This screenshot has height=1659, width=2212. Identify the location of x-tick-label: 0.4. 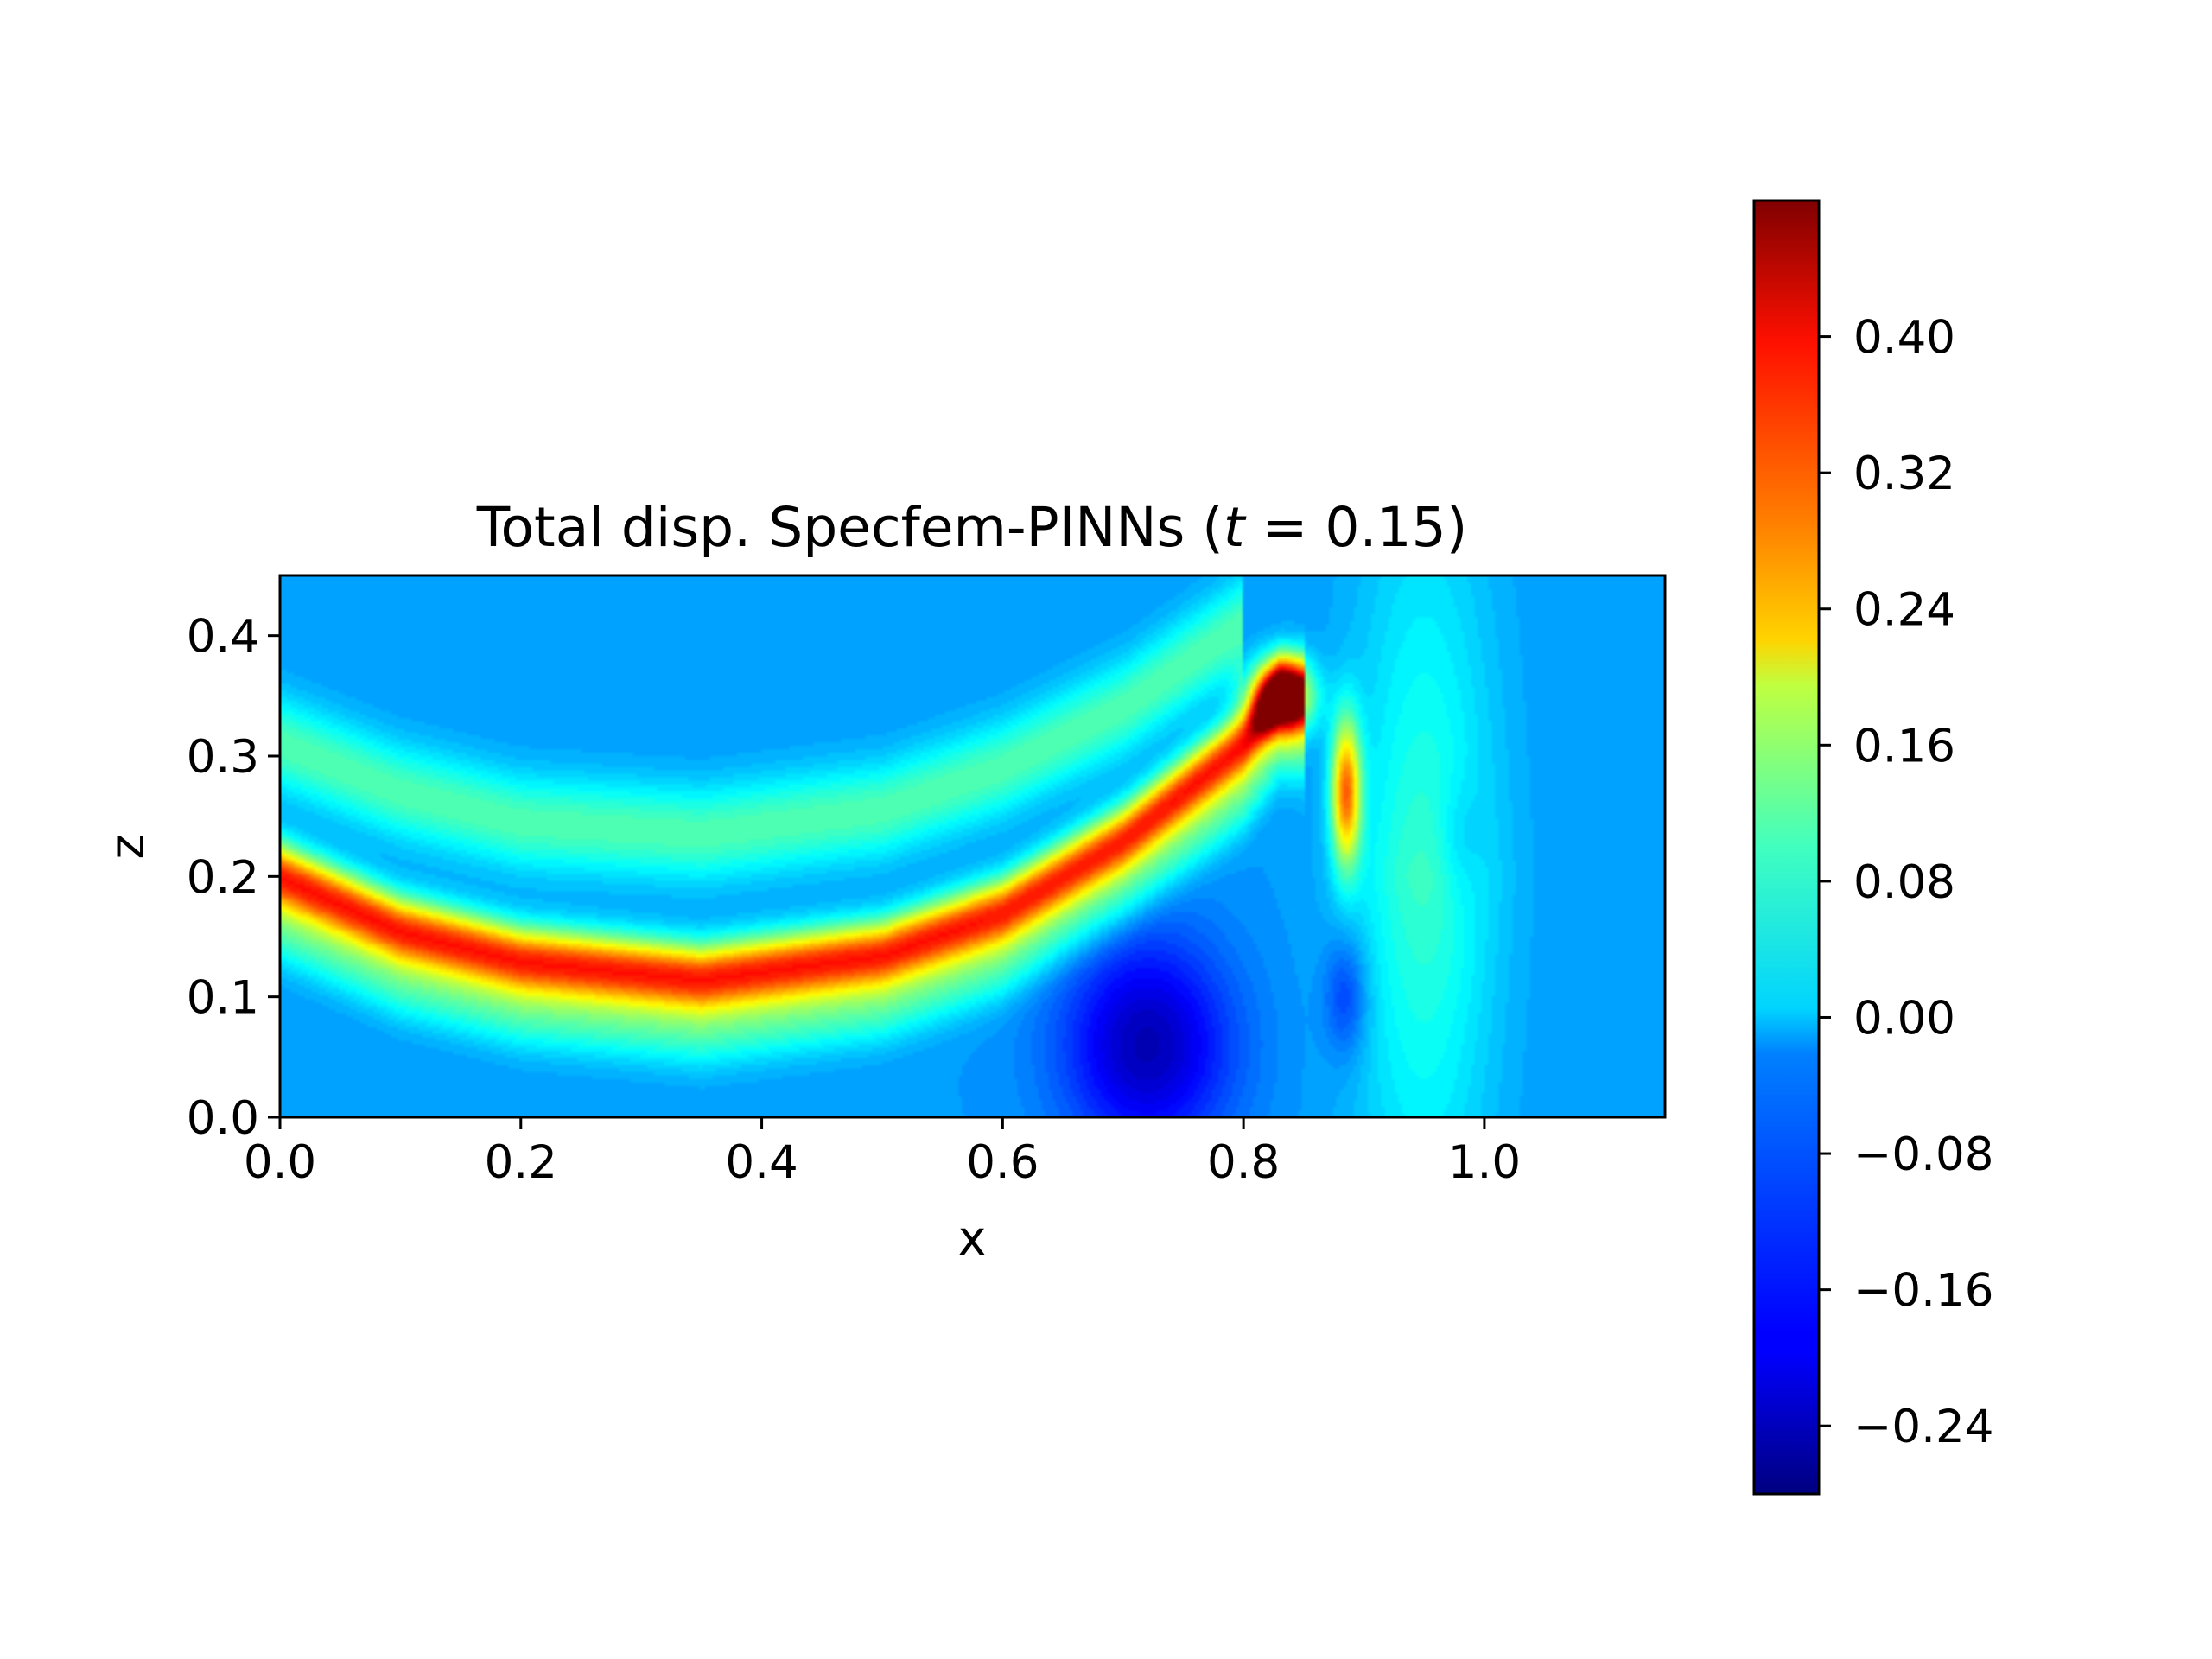
(761, 1162).